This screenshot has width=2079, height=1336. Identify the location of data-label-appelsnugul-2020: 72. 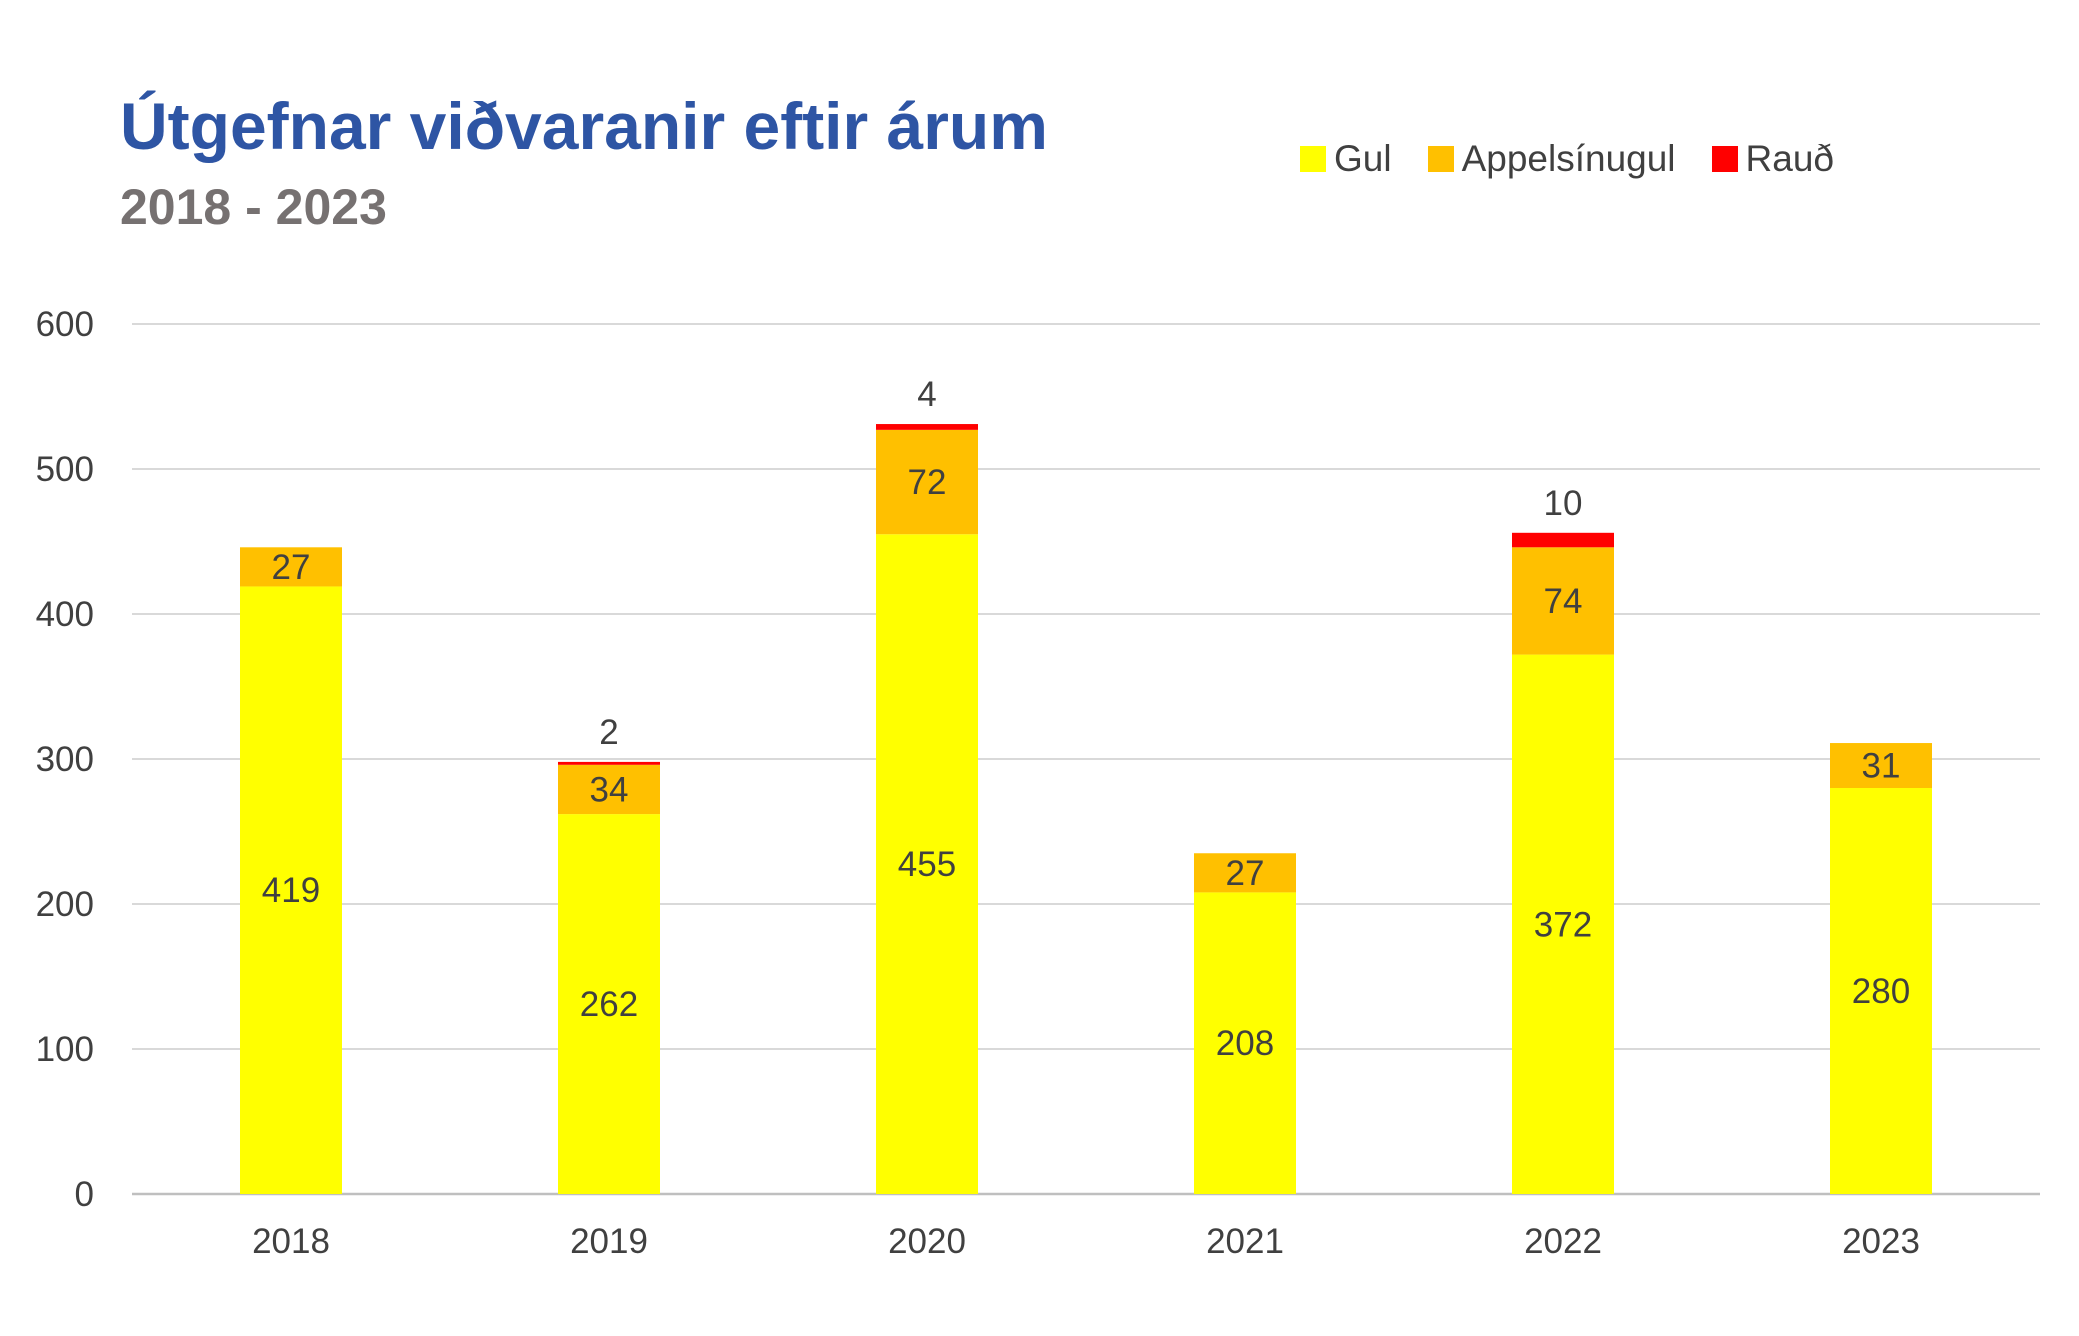
(927, 482).